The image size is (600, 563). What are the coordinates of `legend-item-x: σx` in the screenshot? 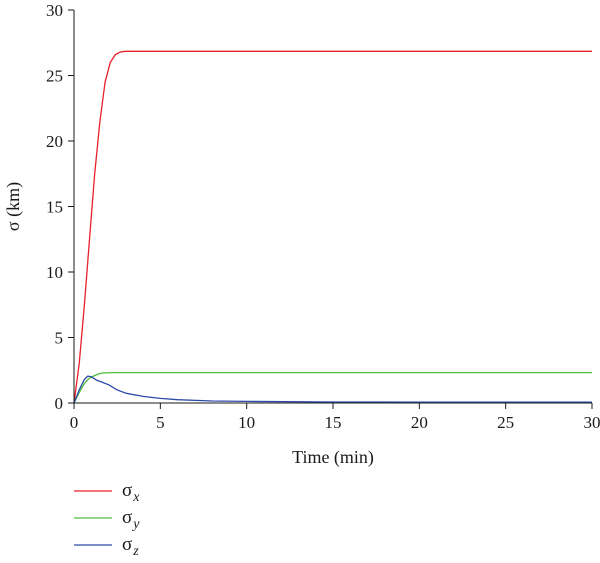 It's located at (107, 492).